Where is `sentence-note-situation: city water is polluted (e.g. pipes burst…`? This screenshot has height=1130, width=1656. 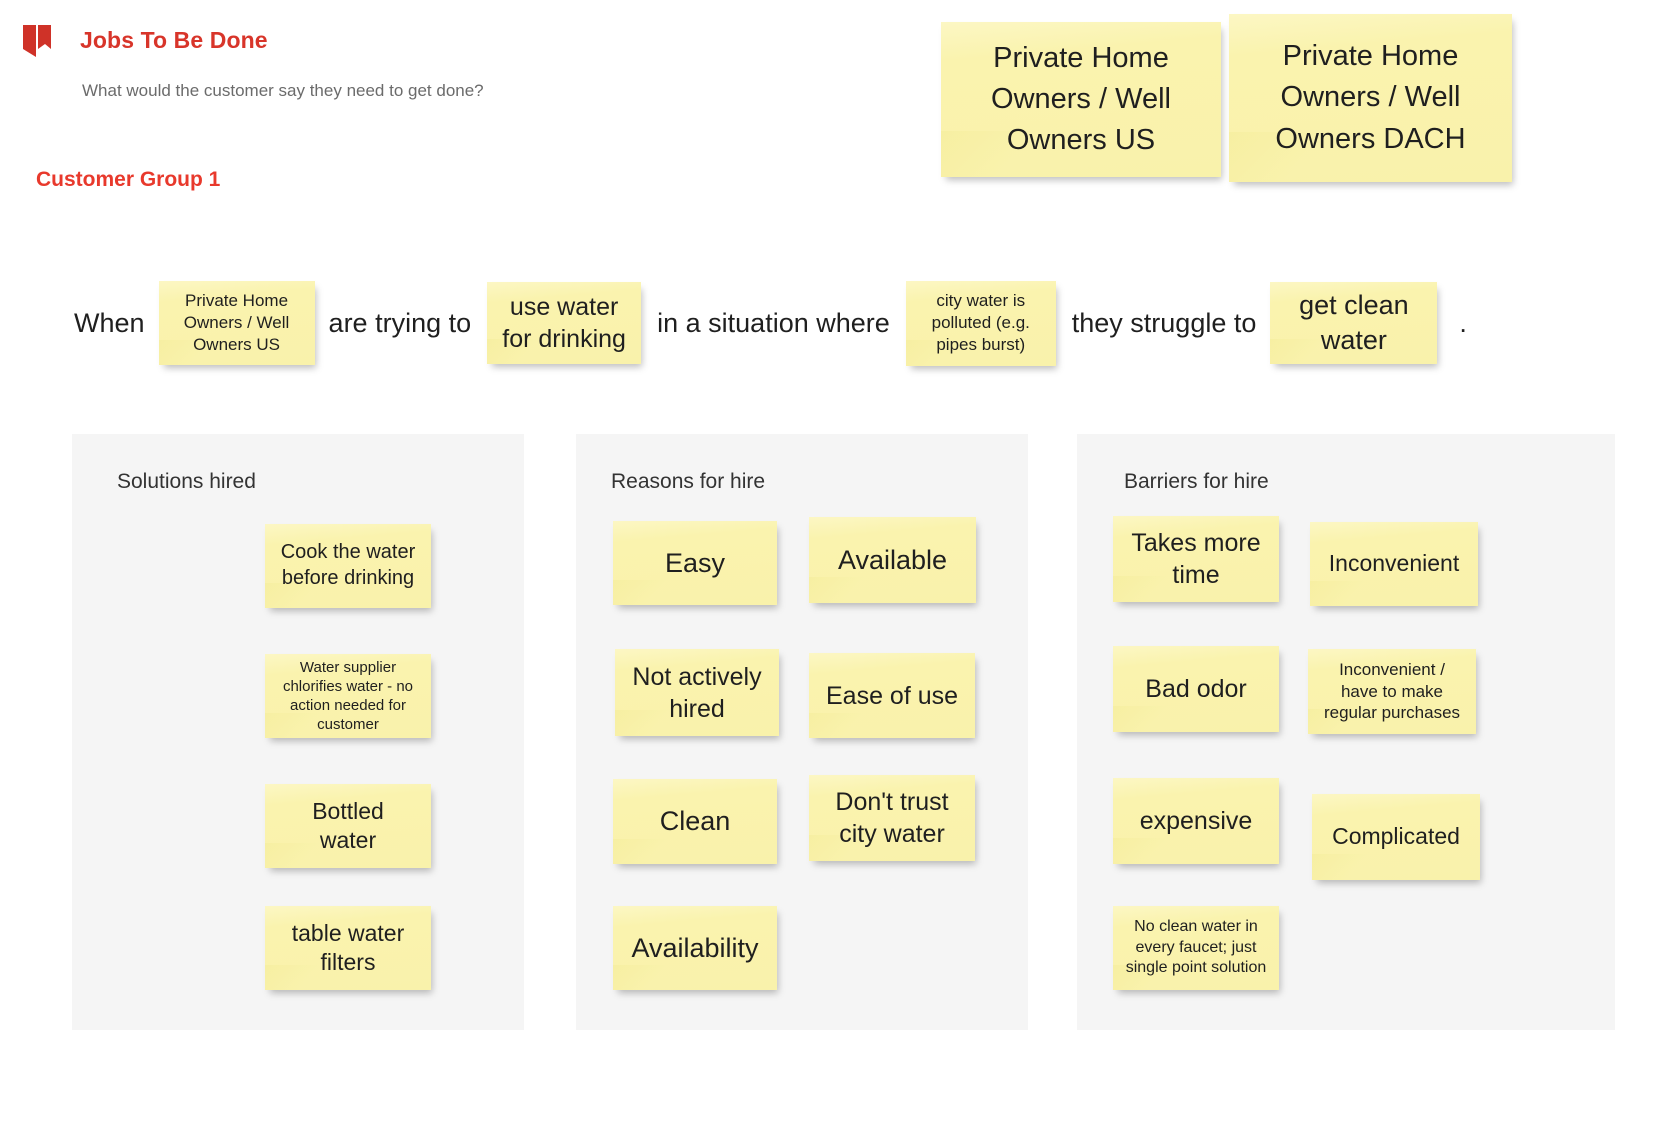
sentence-note-situation: city water is polluted (e.g. pipes burst… is located at coordinates (980, 323).